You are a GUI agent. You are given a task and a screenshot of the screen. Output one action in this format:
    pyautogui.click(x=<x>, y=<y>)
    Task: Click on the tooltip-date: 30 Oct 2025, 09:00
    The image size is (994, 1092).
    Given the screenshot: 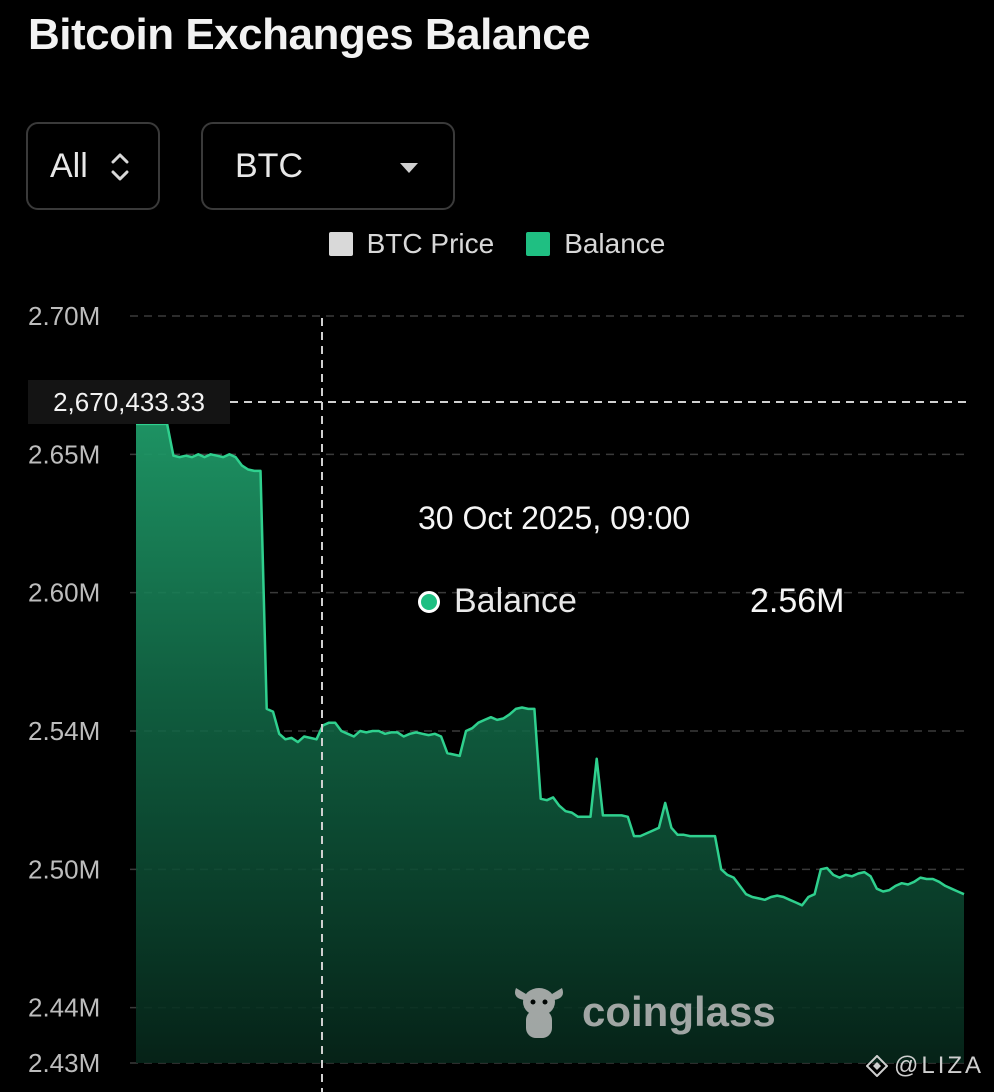 What is the action you would take?
    pyautogui.click(x=554, y=518)
    